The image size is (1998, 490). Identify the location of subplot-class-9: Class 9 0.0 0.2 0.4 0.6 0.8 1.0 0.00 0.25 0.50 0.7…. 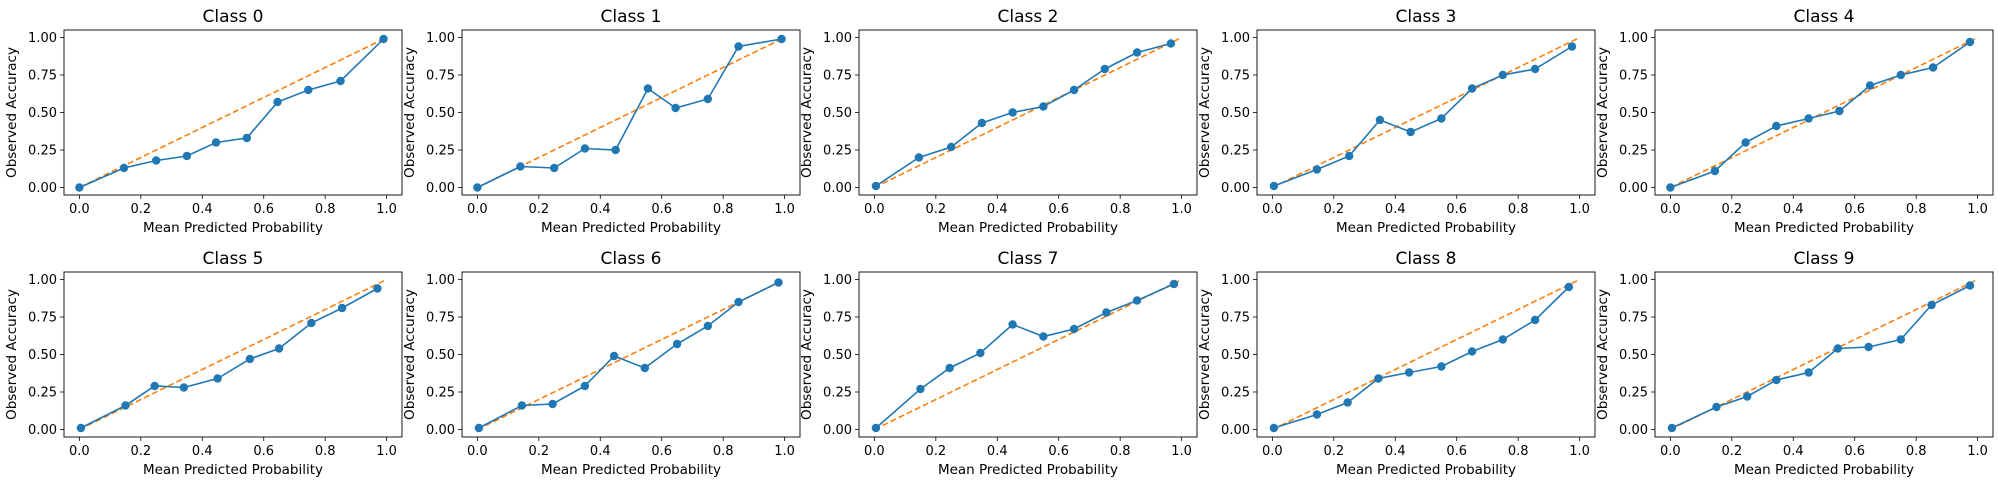
(1794, 363).